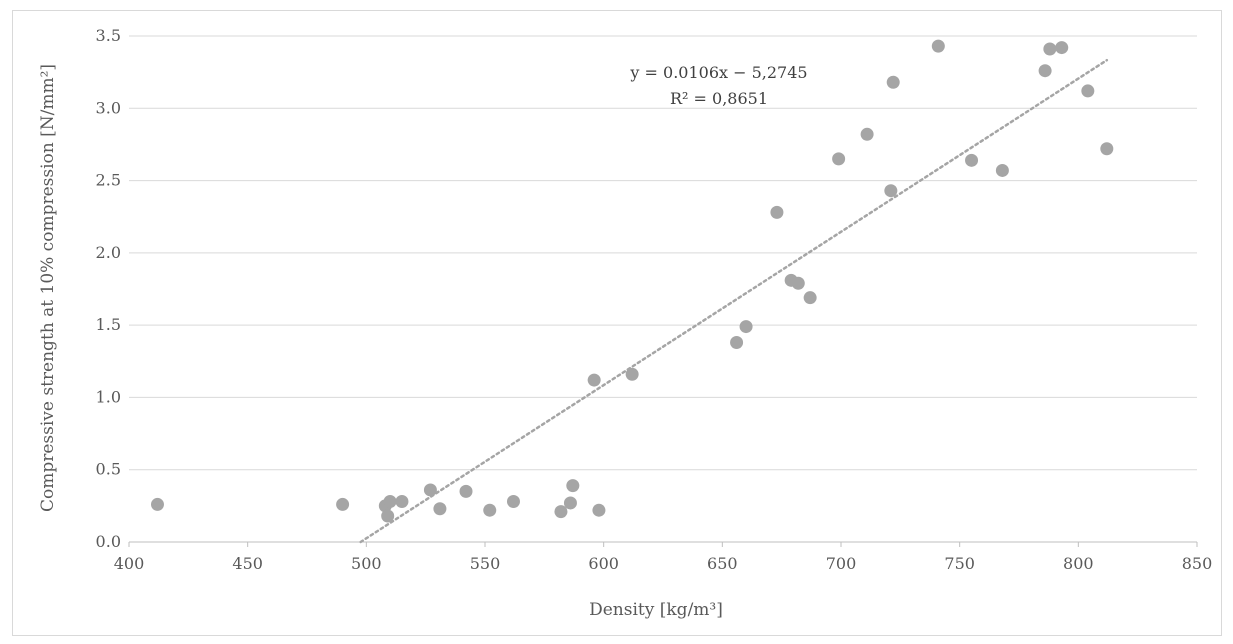 The height and width of the screenshot is (644, 1233). Describe the element at coordinates (656, 610) in the screenshot. I see `x-axis-title: Density [kg/m³]` at that location.